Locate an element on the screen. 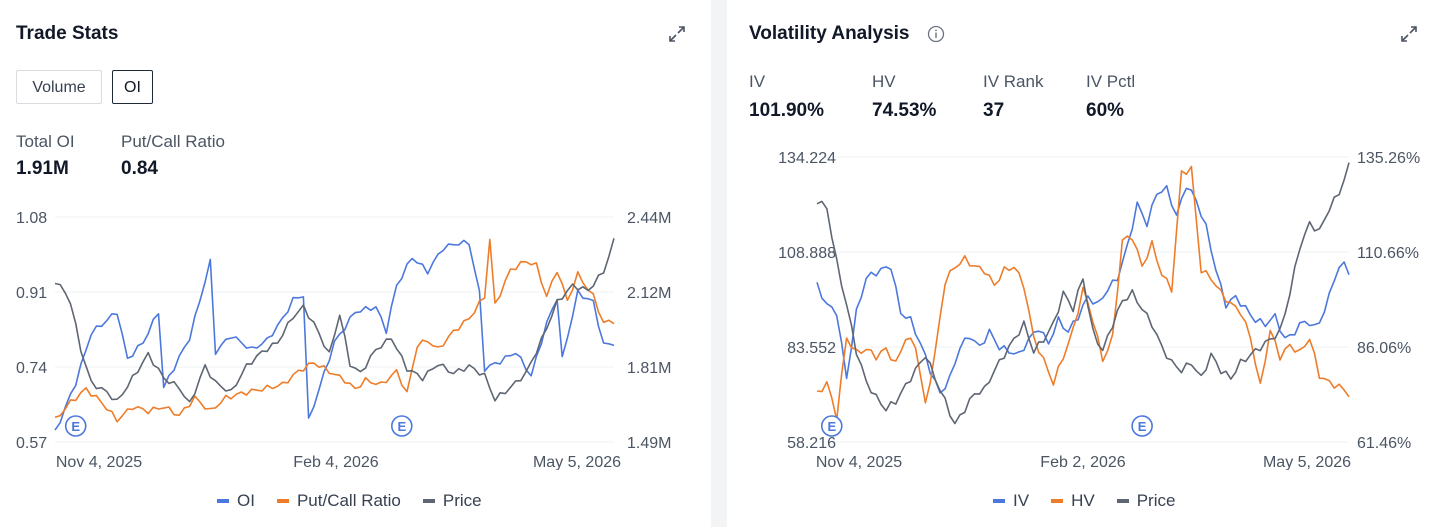  total-oi-value: 1.91M is located at coordinates (42, 168).